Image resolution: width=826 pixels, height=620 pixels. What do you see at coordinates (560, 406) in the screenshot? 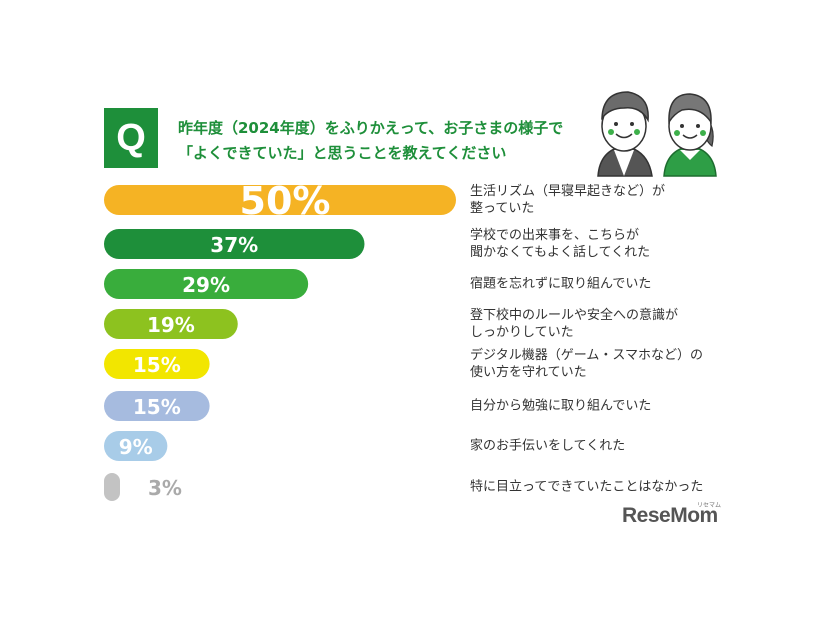
I see `category-label-6-line-1: 自分から勉強に取り組んでいた` at bounding box center [560, 406].